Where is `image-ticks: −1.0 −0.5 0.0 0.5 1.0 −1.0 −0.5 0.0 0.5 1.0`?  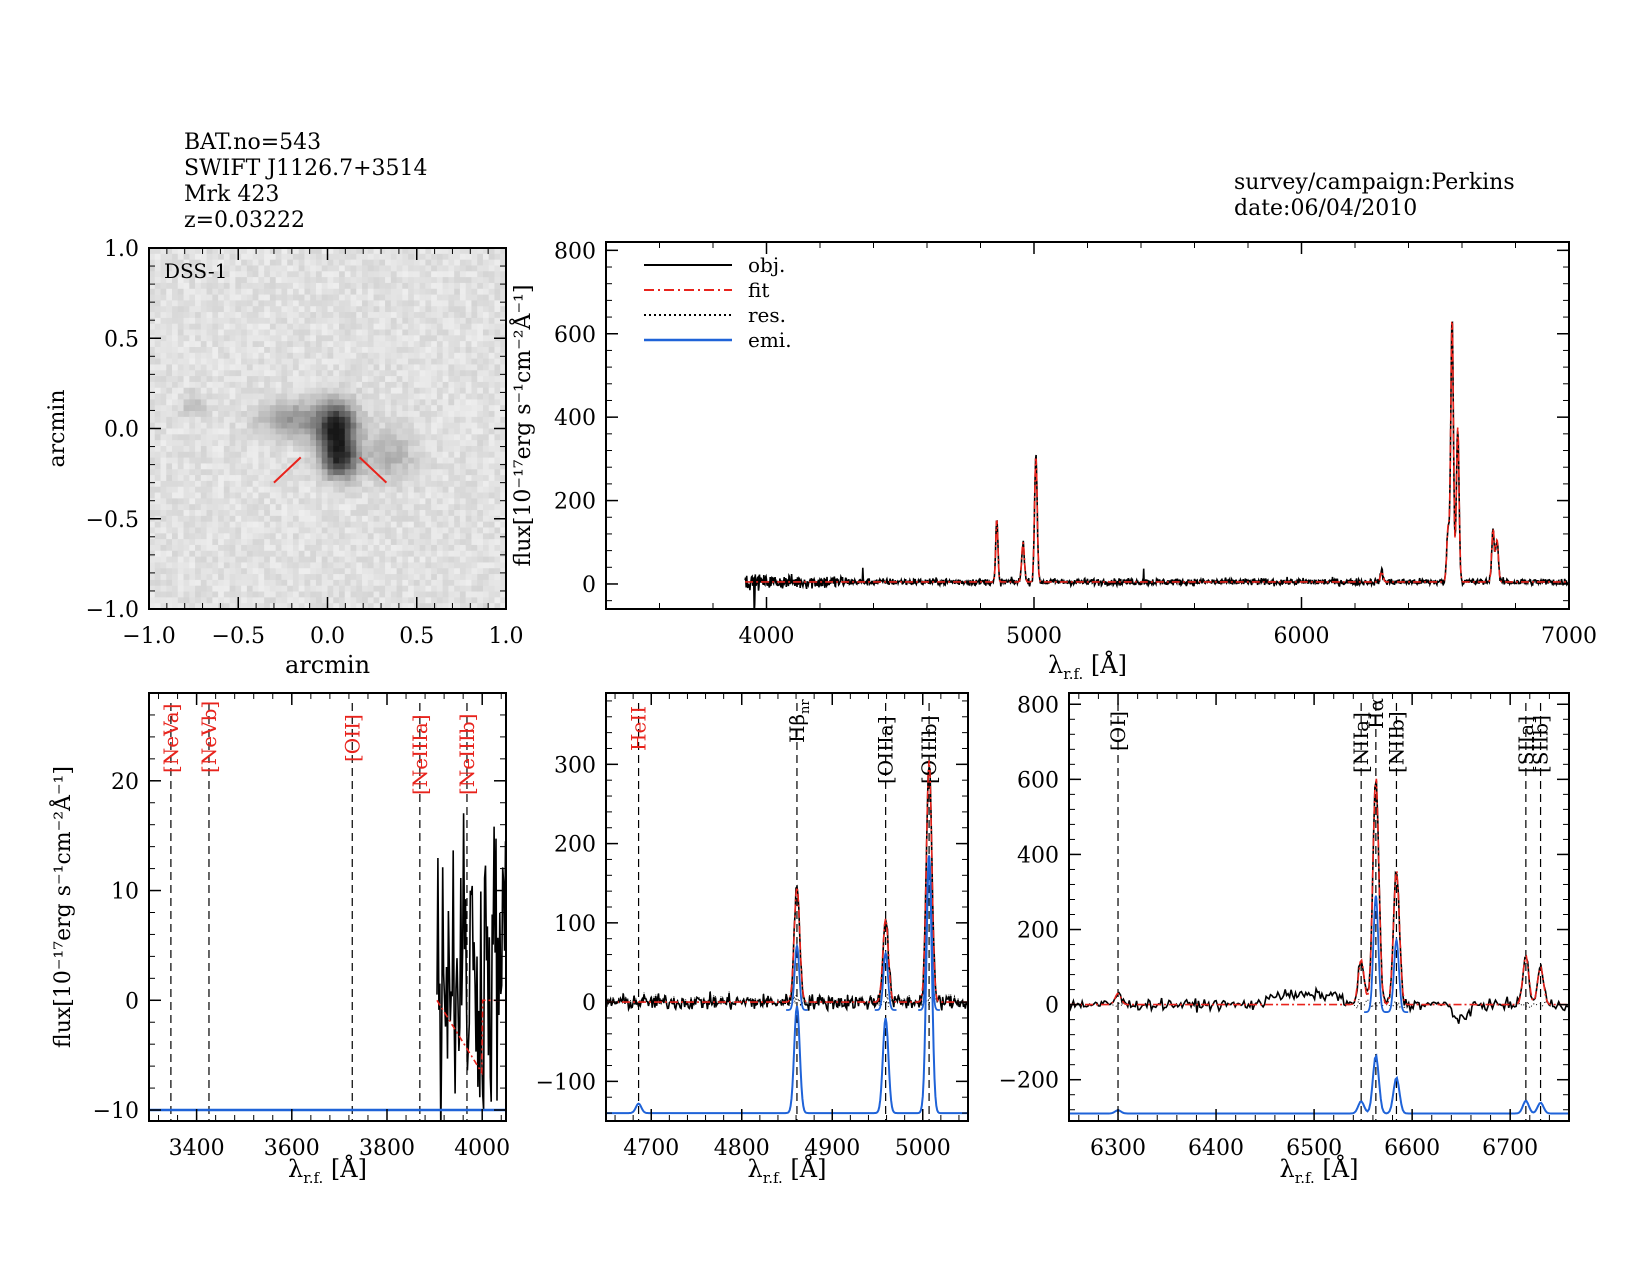
image-ticks: −1.0 −0.5 0.0 0.5 1.0 −1.0 −0.5 0.0 0.5 1.0 is located at coordinates (305, 443).